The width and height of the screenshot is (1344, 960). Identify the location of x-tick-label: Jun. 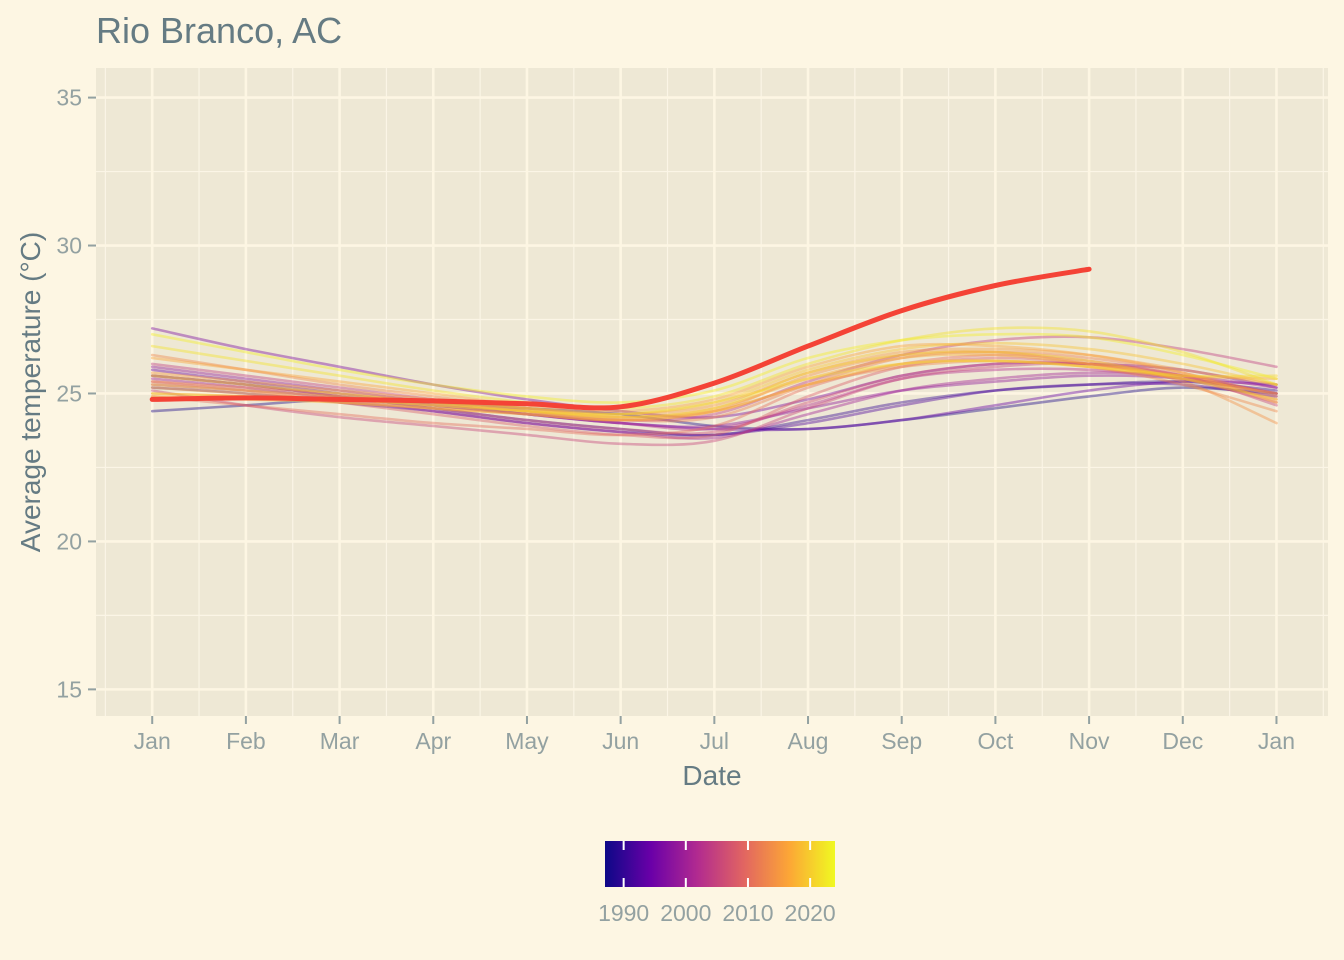
(620, 741).